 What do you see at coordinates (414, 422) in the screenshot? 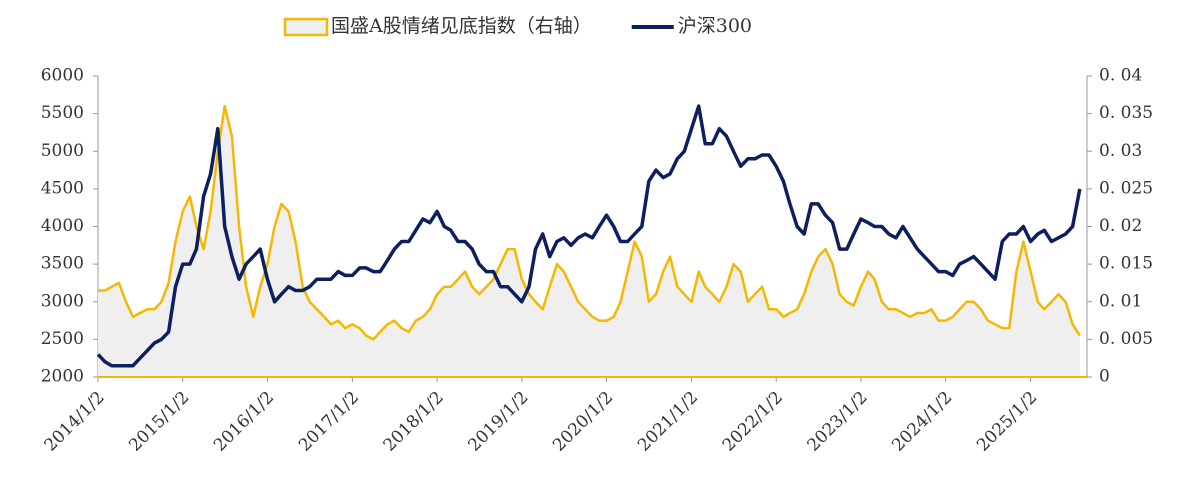
I see `x-tick-label: 2018/1/2` at bounding box center [414, 422].